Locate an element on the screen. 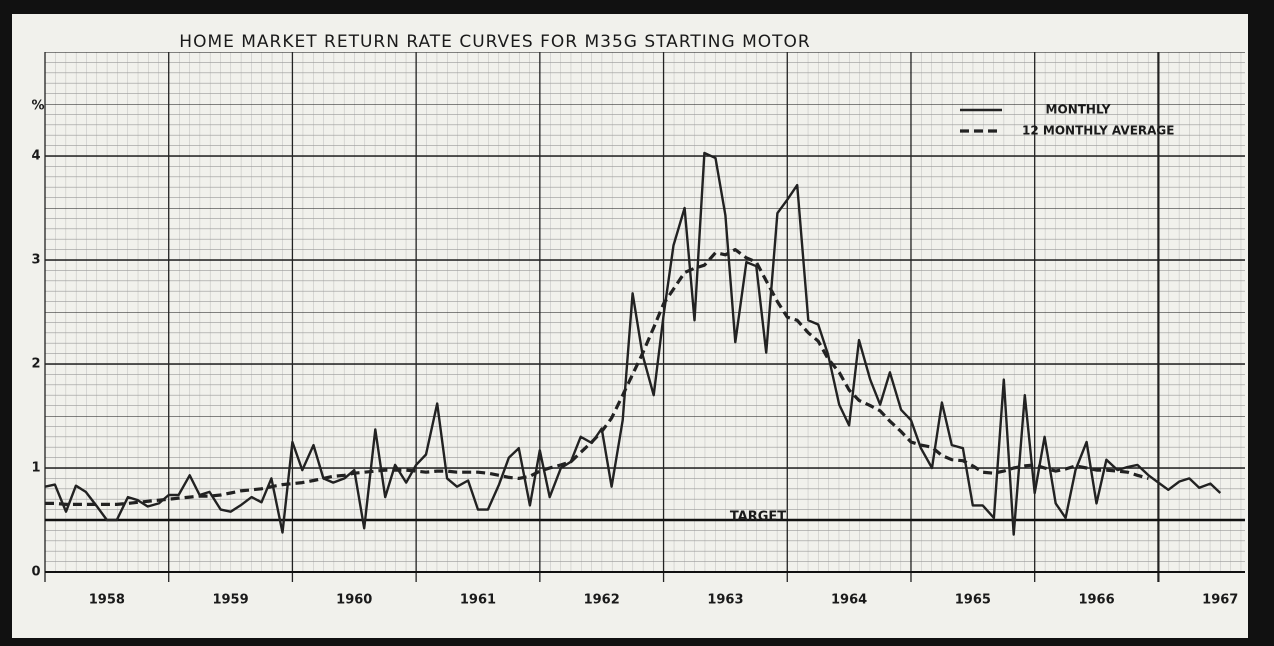 This screenshot has width=1274, height=646. x-tick-label: 1962 is located at coordinates (602, 600).